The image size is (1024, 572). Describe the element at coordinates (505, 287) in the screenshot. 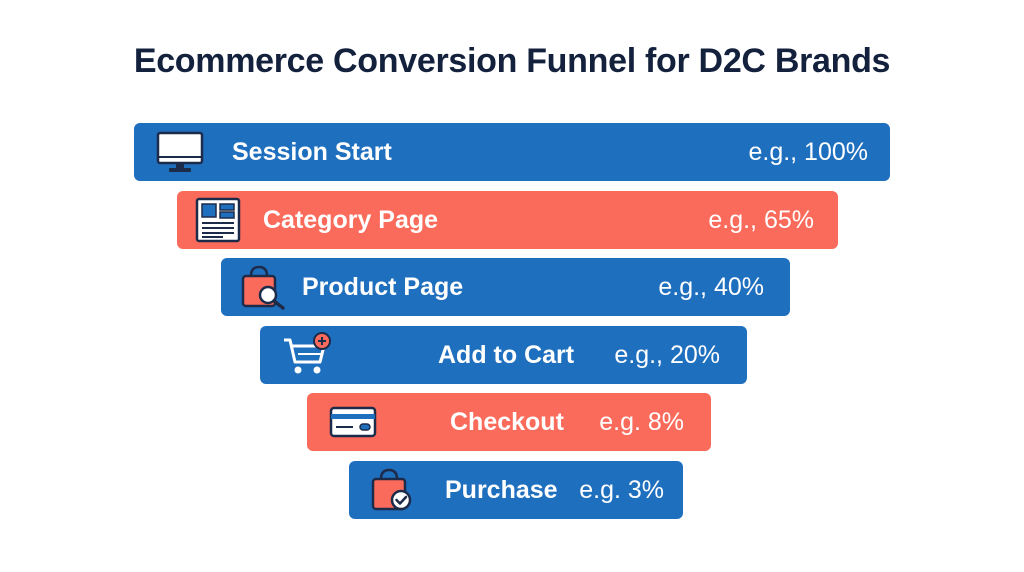

I see `funnel-stage-product-page: Product Page e.g., 40%` at that location.